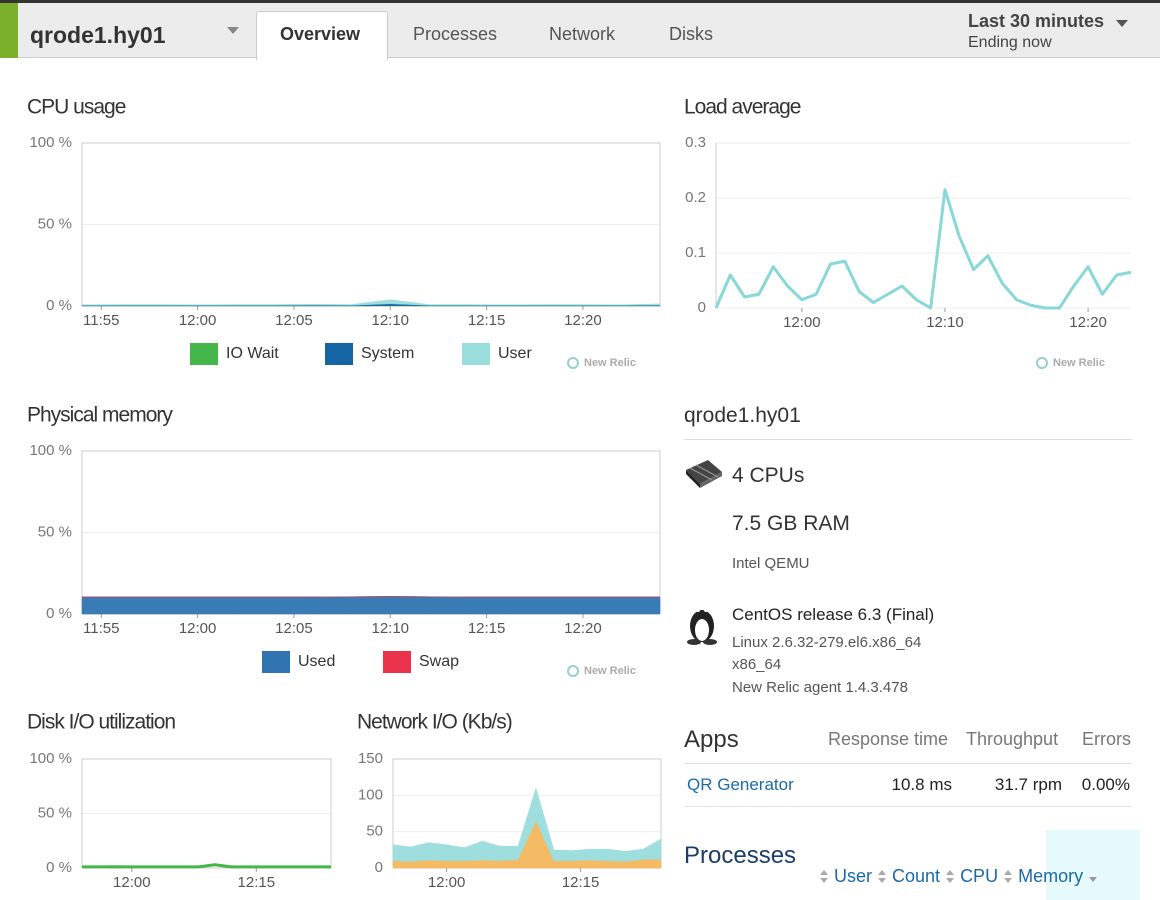 The height and width of the screenshot is (900, 1160). I want to click on ram: 7.5 GB RAM, so click(791, 523).